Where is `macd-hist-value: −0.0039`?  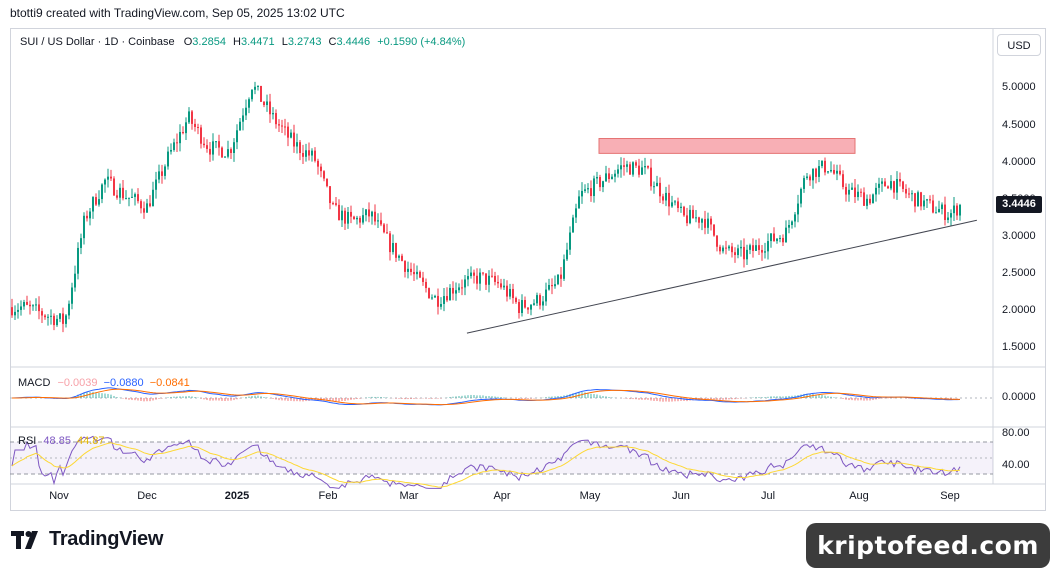
macd-hist-value: −0.0039 is located at coordinates (77, 383).